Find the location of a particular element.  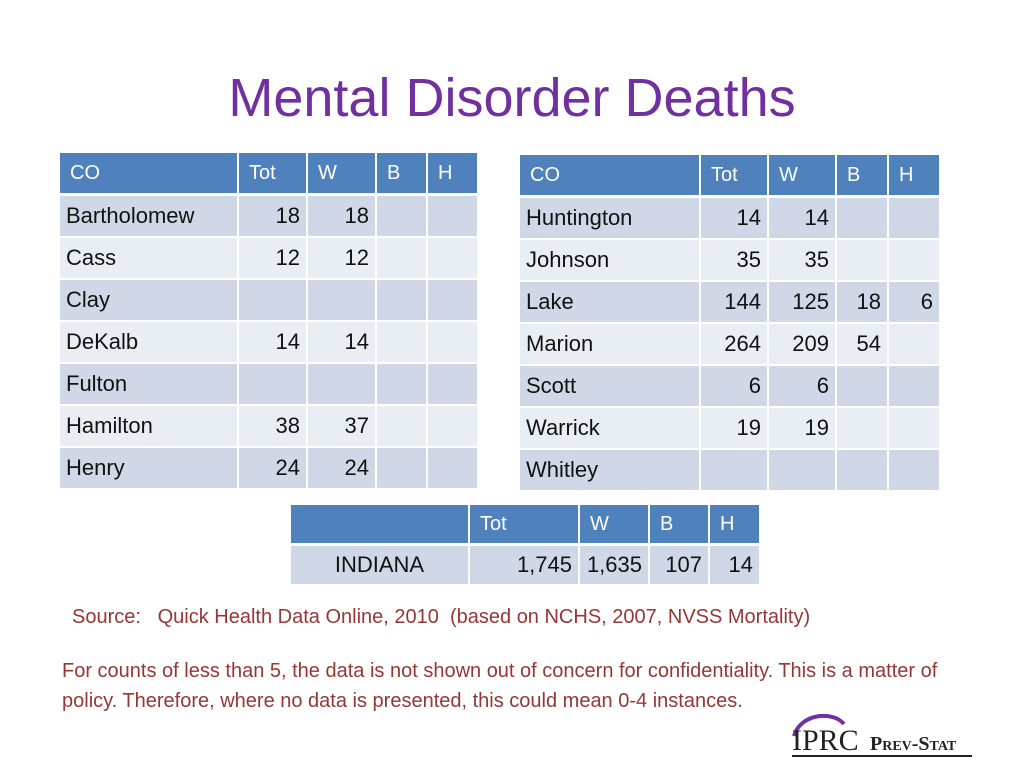

total-cell: 1,745 is located at coordinates (524, 565).